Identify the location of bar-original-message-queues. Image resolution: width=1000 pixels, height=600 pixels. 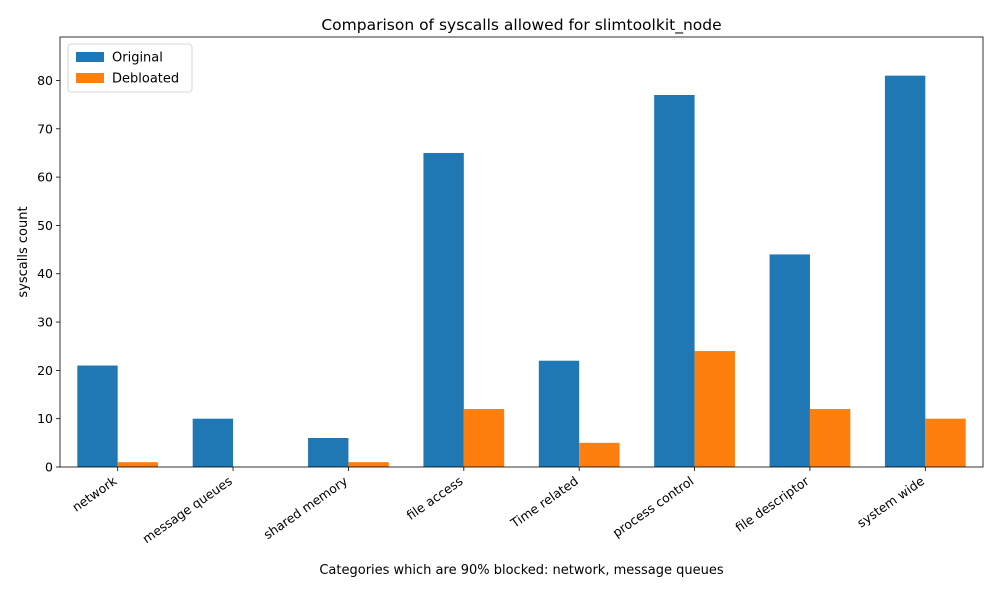
(213, 442).